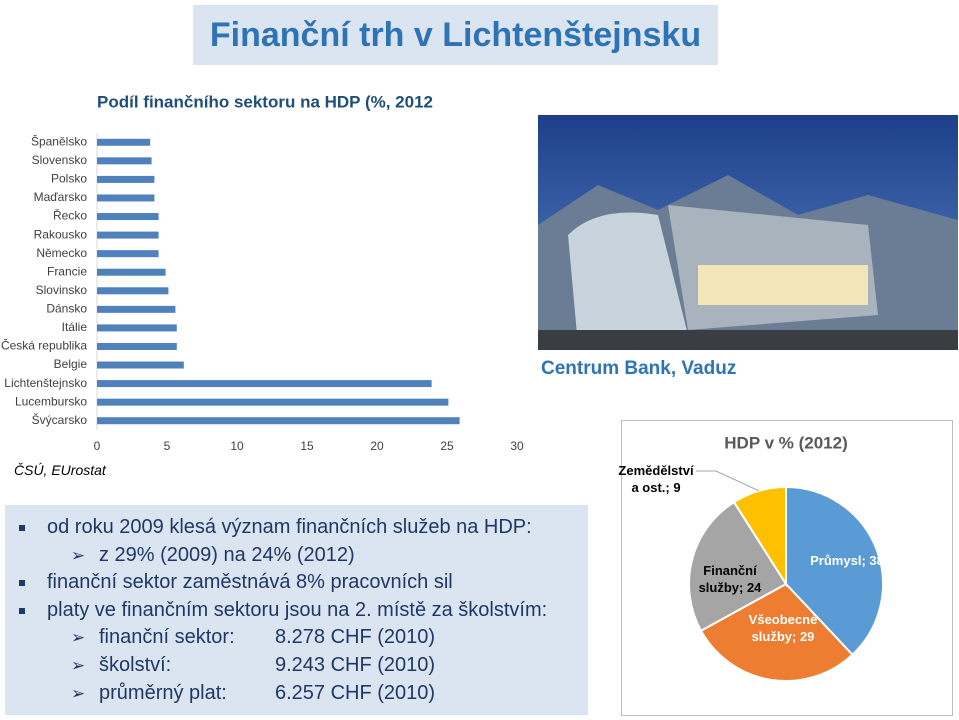 The width and height of the screenshot is (959, 720). I want to click on y-tick-label: Belgie, so click(71, 364).